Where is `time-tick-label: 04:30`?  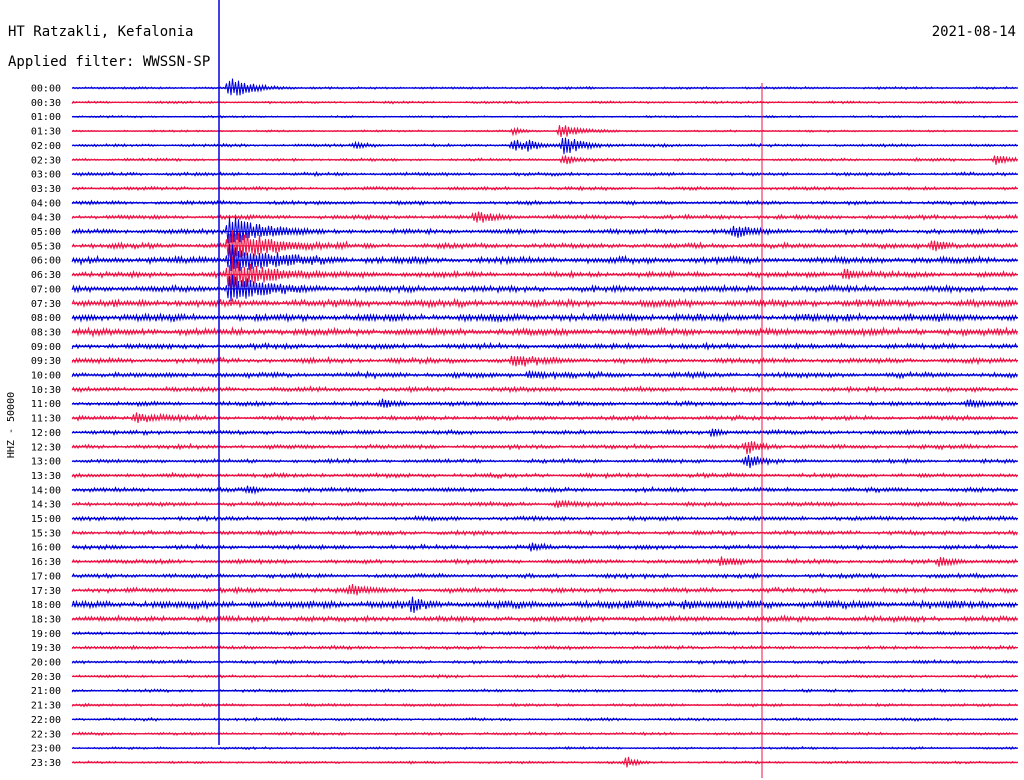
time-tick-label: 04:30 is located at coordinates (46, 218).